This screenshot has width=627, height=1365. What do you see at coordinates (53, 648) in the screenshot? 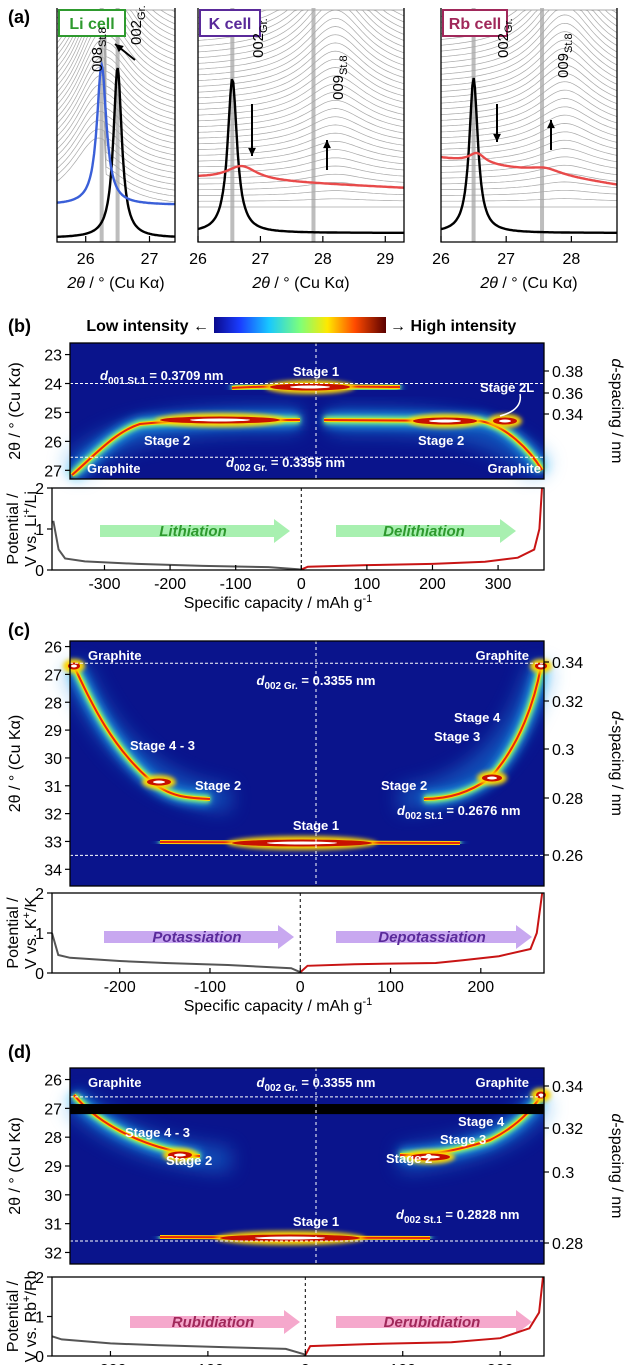
I see `y-tick-label: 26` at bounding box center [53, 648].